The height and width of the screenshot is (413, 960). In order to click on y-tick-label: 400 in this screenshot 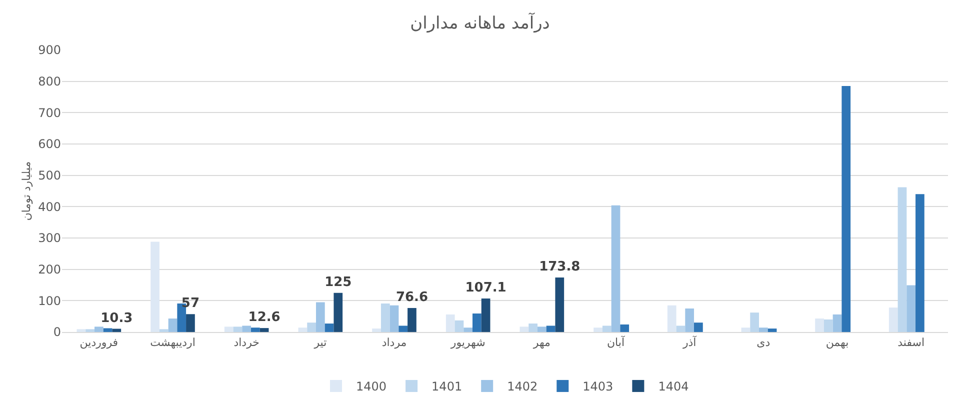, I will do `click(49, 207)`.